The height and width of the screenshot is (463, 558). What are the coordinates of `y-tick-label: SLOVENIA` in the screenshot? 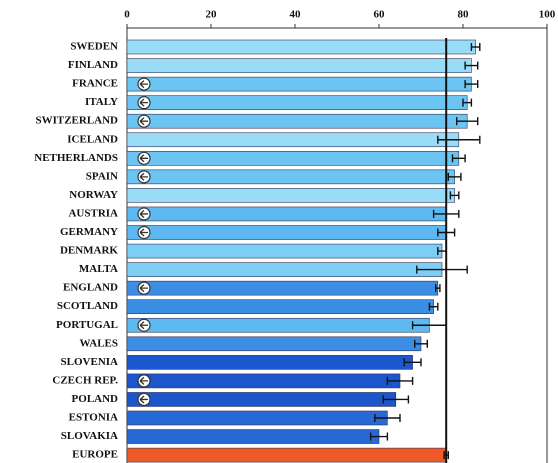 It's located at (90, 362).